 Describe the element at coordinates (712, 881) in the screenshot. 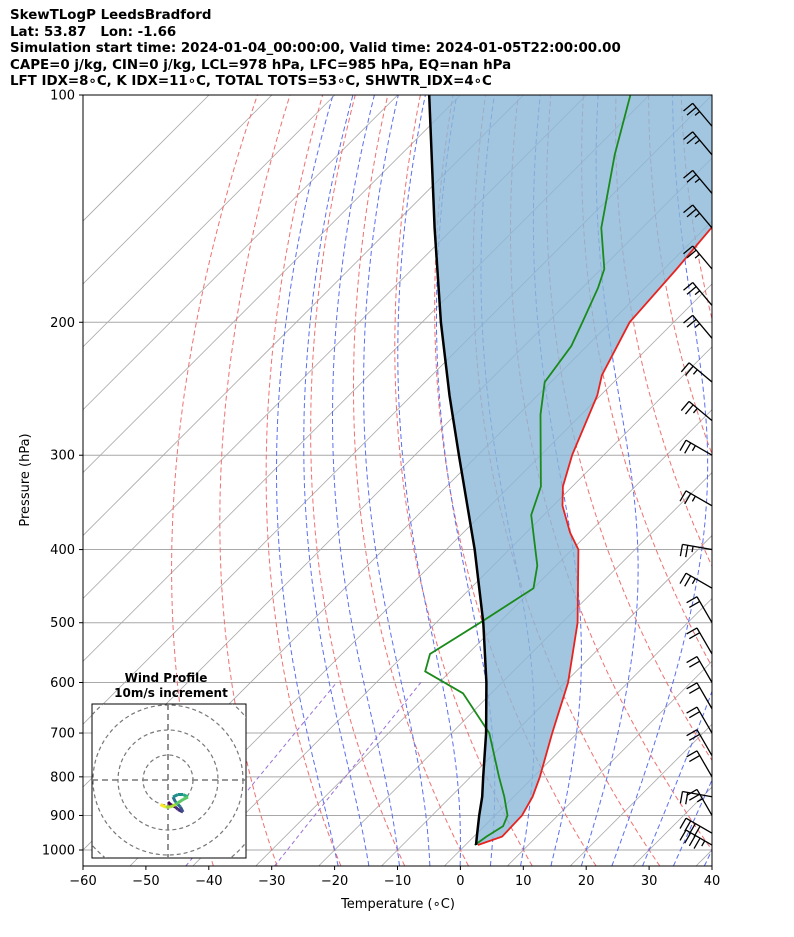

I see `x-tick-label: 40` at that location.